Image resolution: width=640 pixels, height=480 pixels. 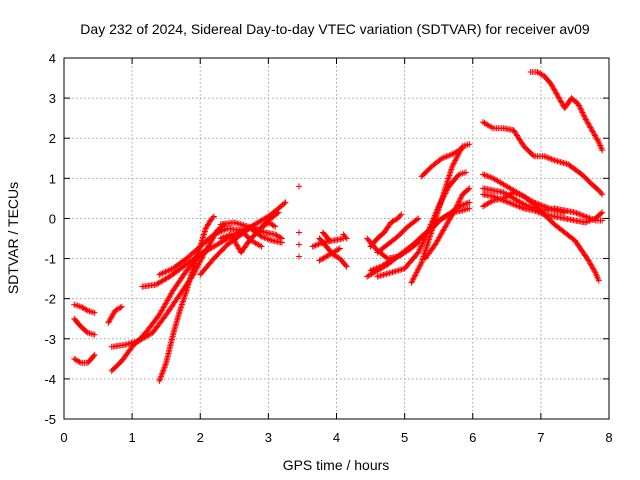 What do you see at coordinates (50, 299) in the screenshot?
I see `y-tick-label: -2` at bounding box center [50, 299].